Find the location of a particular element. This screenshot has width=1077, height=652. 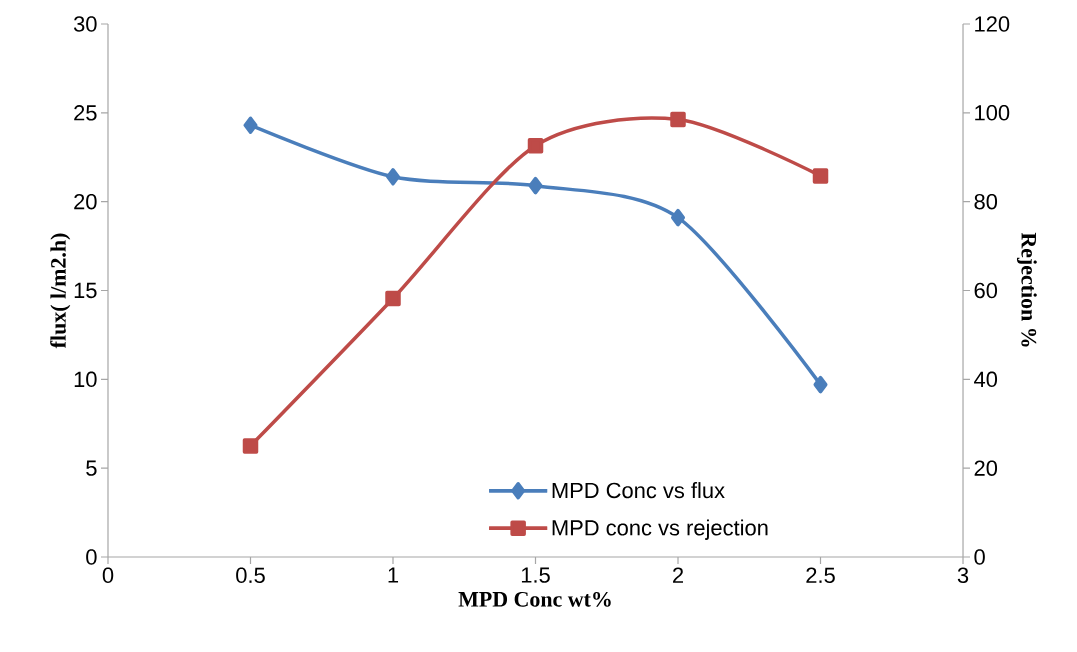

y2-tick-label: 20 is located at coordinates (986, 468).